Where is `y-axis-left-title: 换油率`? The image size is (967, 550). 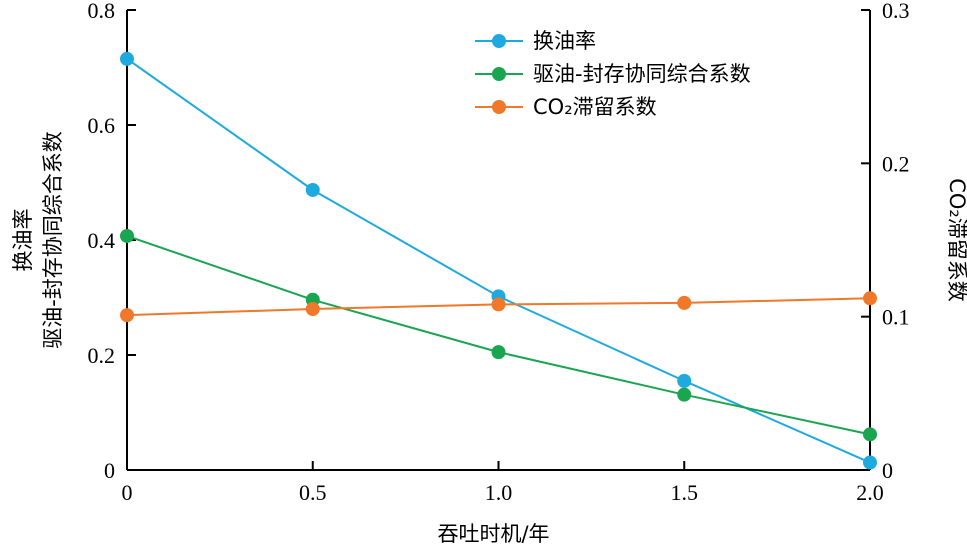 y-axis-left-title: 换油率 is located at coordinates (23, 240).